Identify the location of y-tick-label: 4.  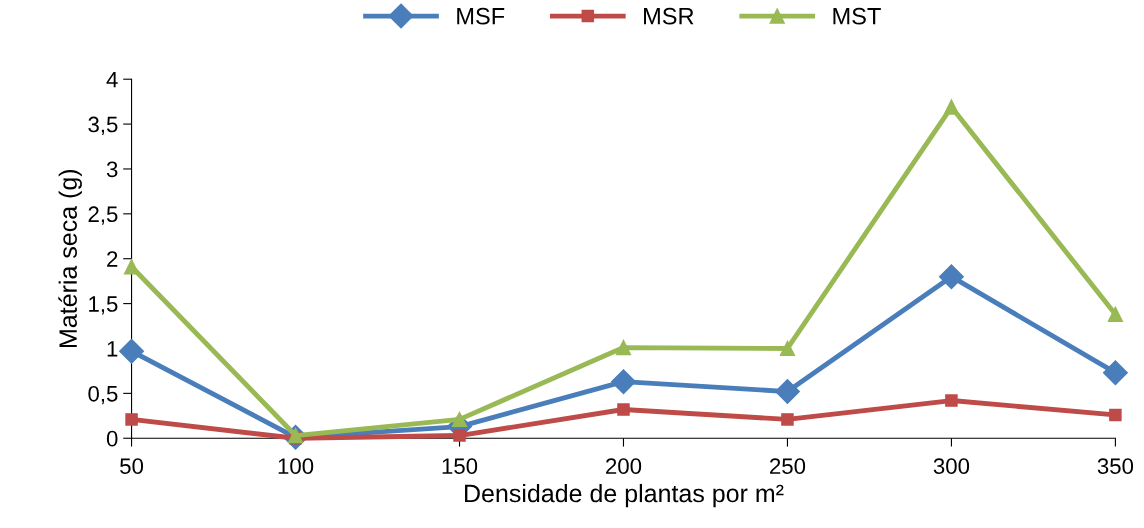
(112, 79).